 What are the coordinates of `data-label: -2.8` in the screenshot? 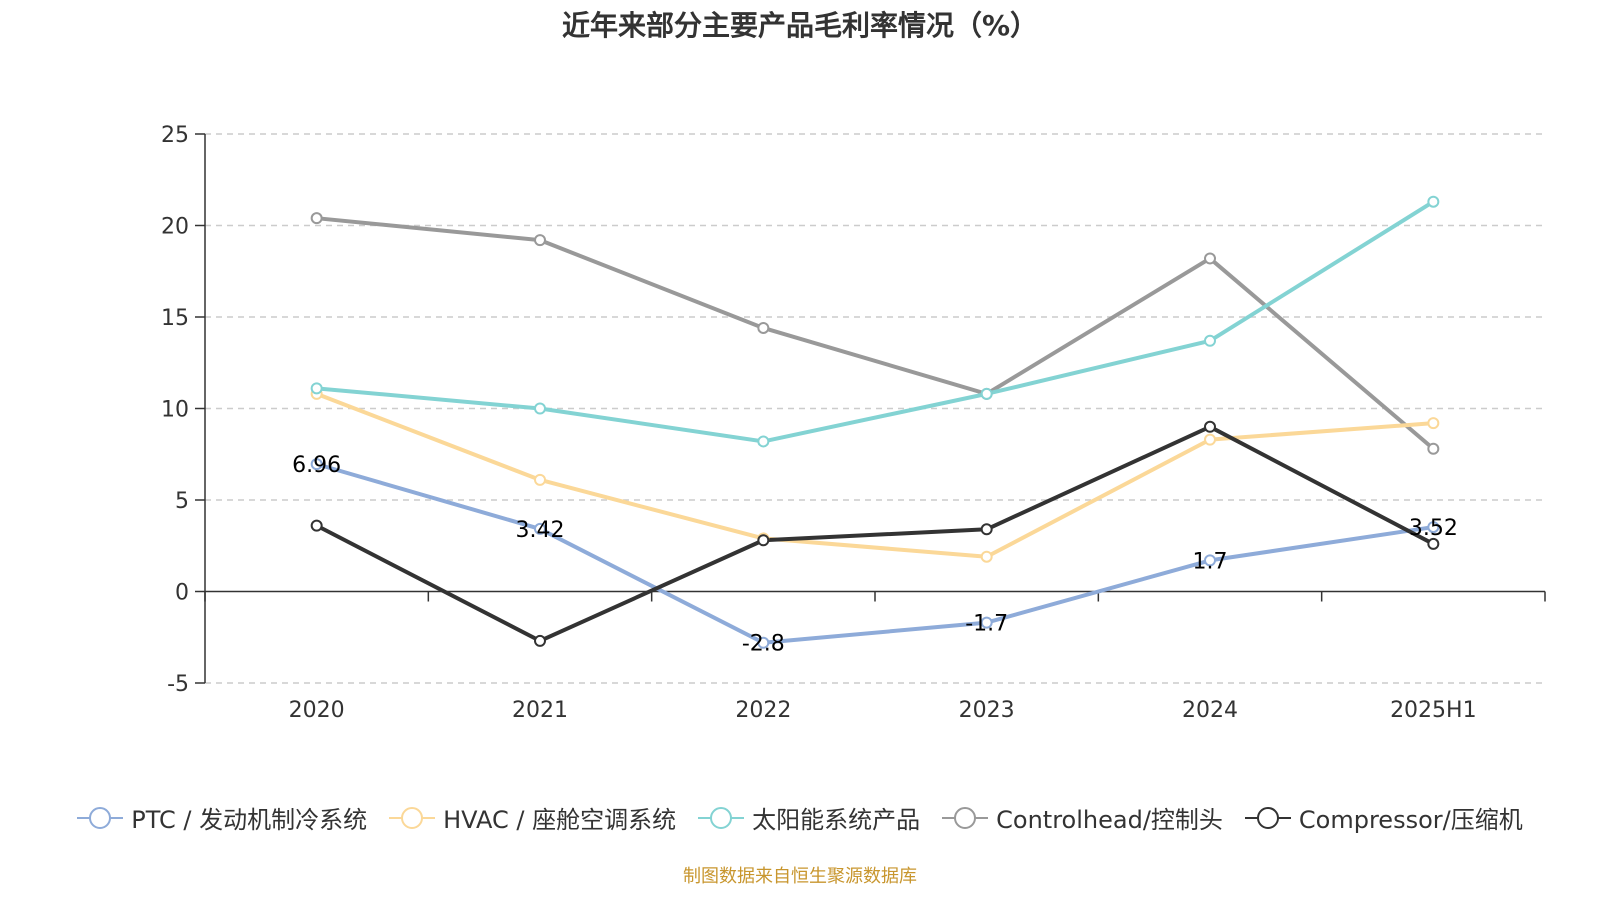 It's located at (763, 644).